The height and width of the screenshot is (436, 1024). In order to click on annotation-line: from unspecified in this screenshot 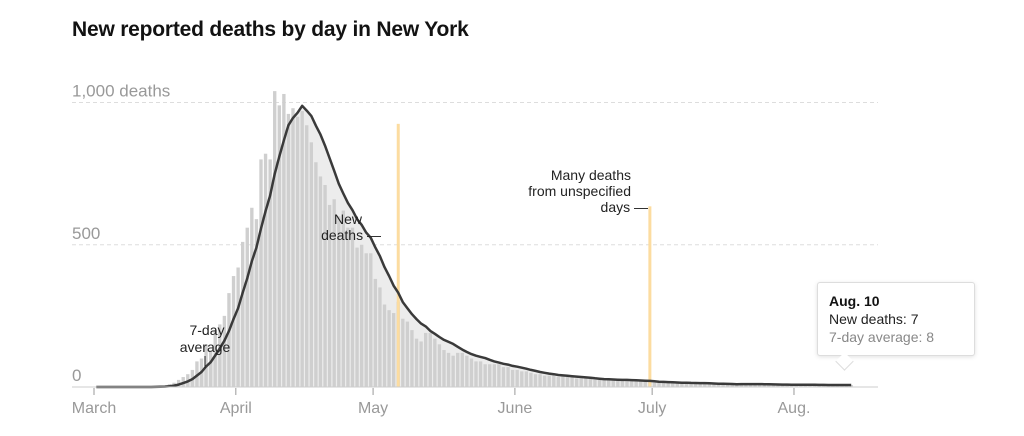, I will do `click(579, 191)`.